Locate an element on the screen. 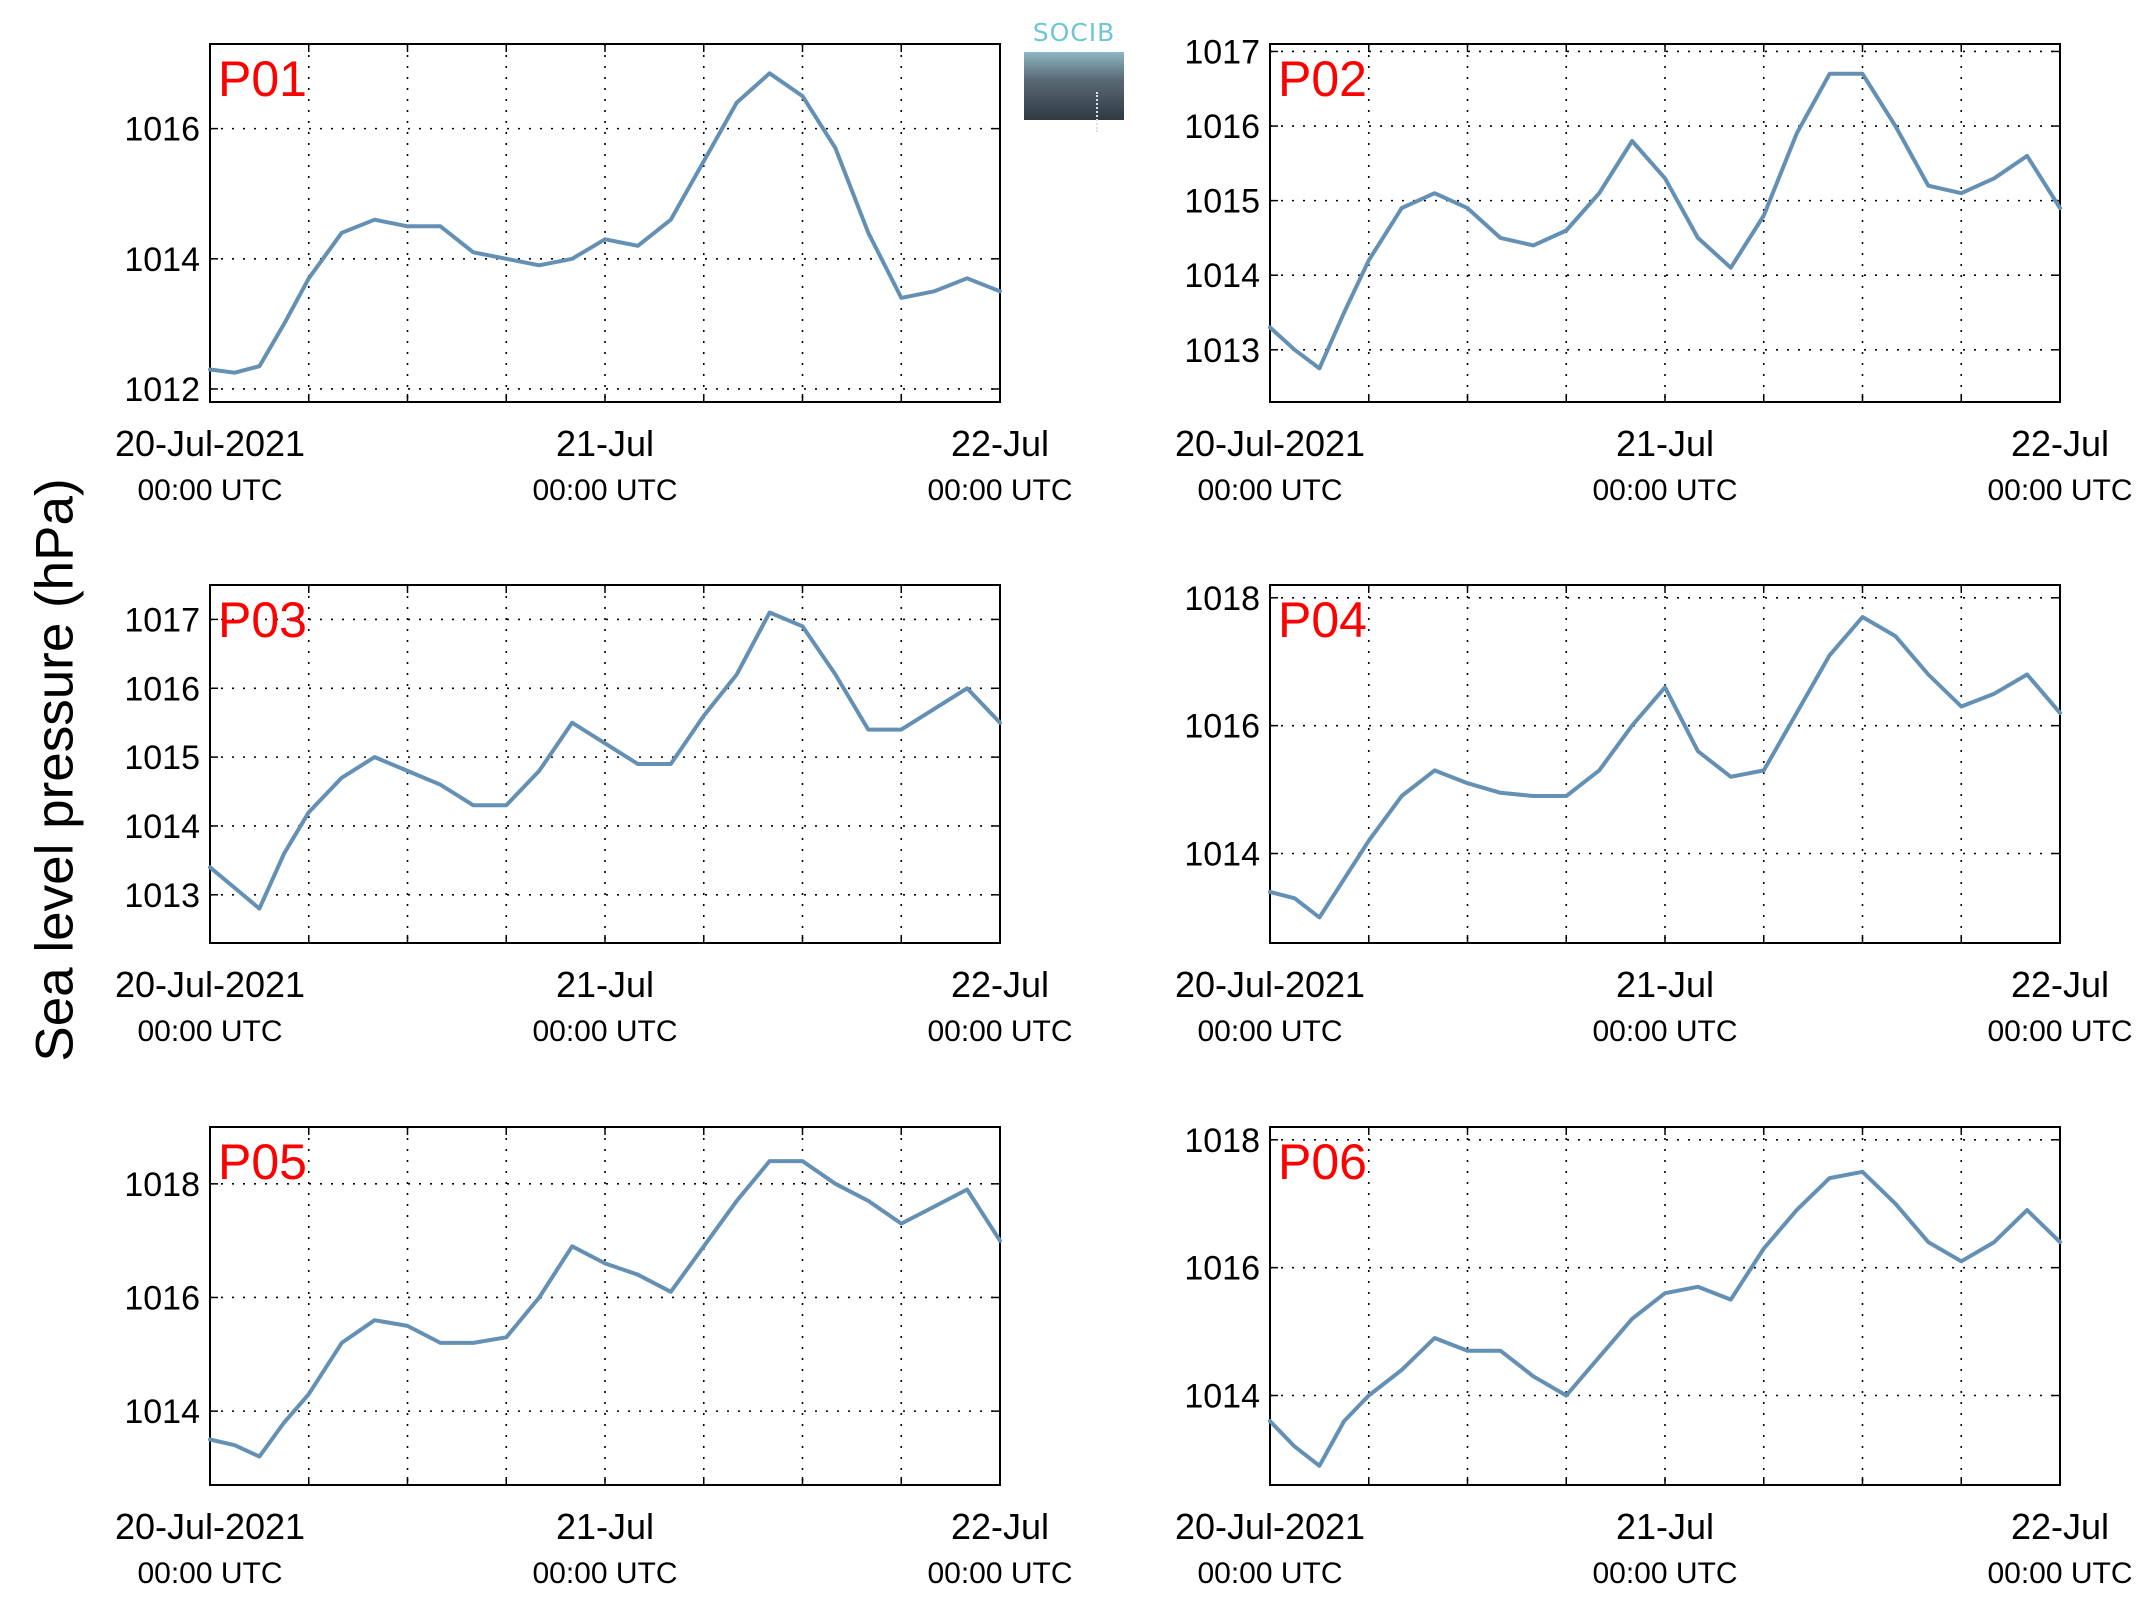 Image resolution: width=2142 pixels, height=1608 pixels. panel-label: P05 is located at coordinates (262, 1162).